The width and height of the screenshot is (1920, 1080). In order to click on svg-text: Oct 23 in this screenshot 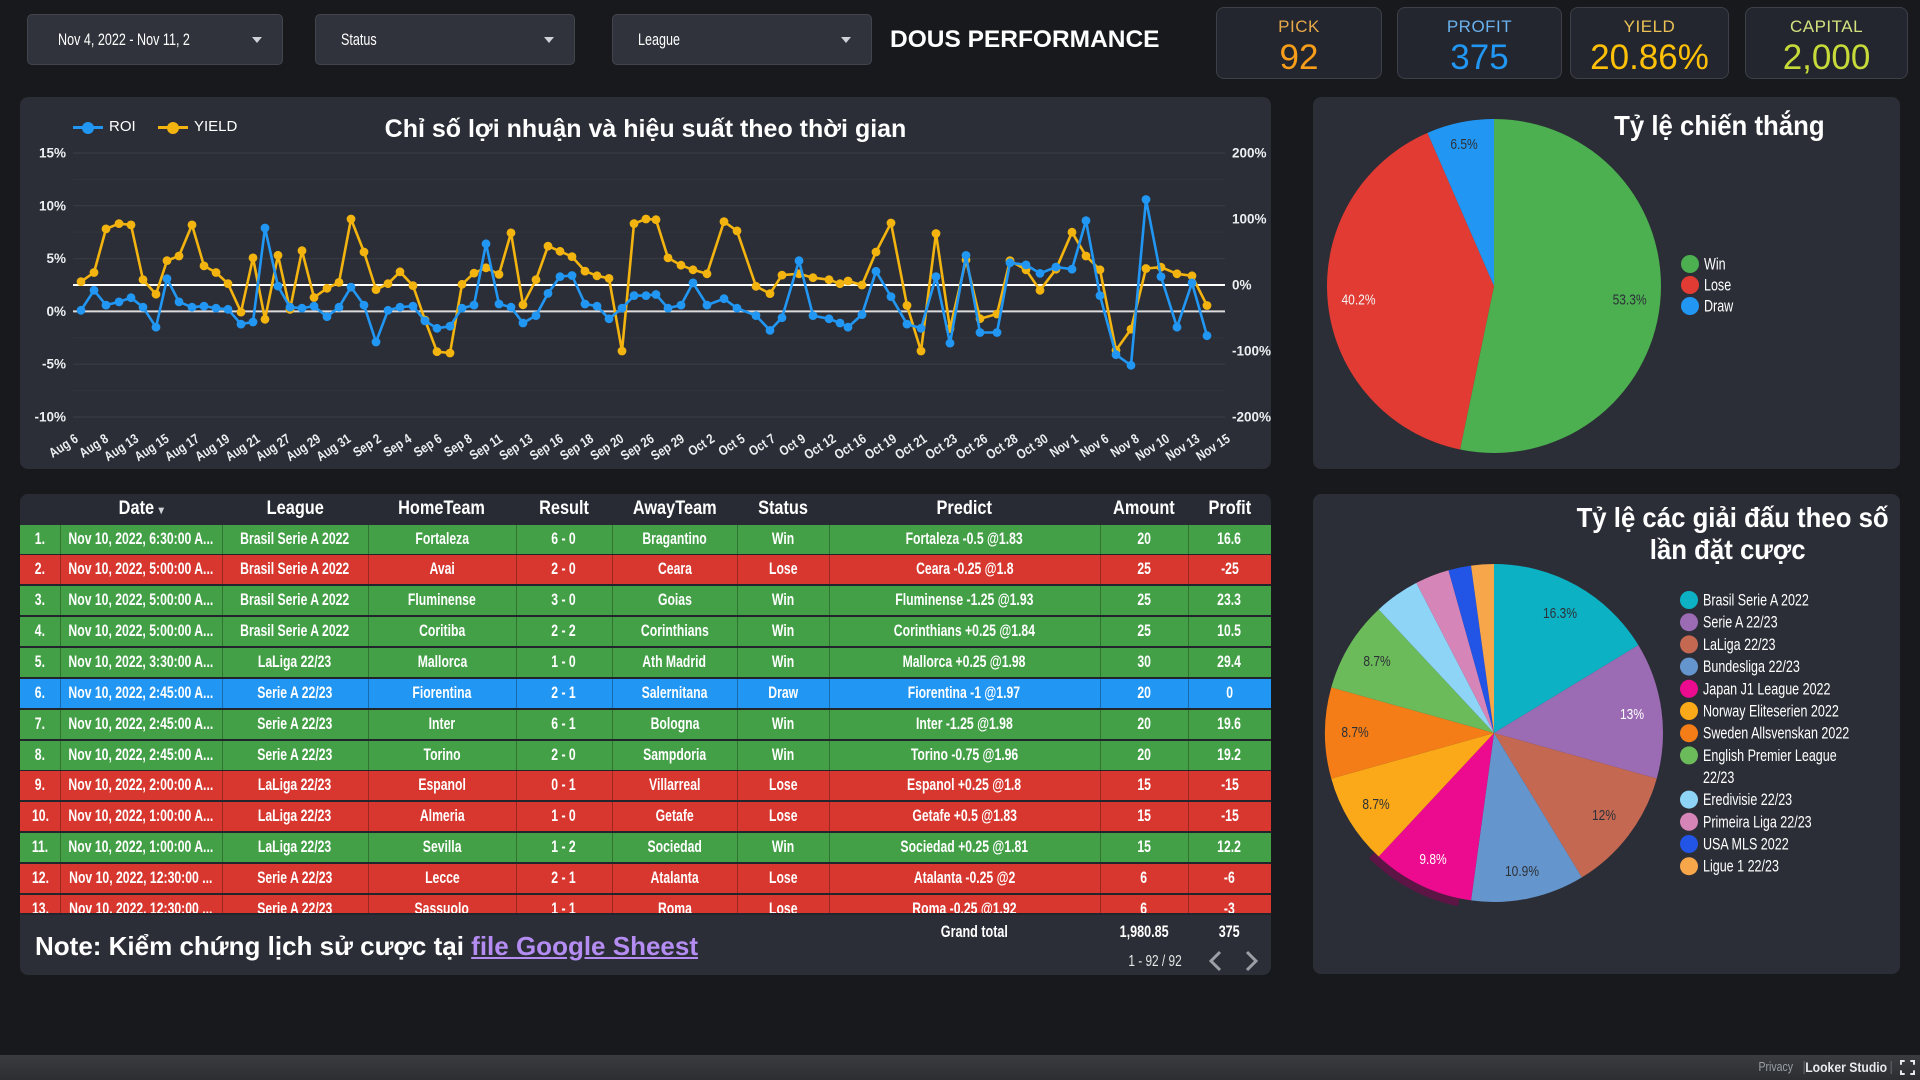, I will do `click(941, 447)`.